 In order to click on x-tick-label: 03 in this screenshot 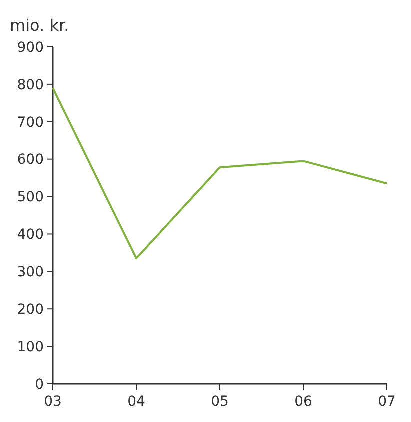, I will do `click(53, 402)`.